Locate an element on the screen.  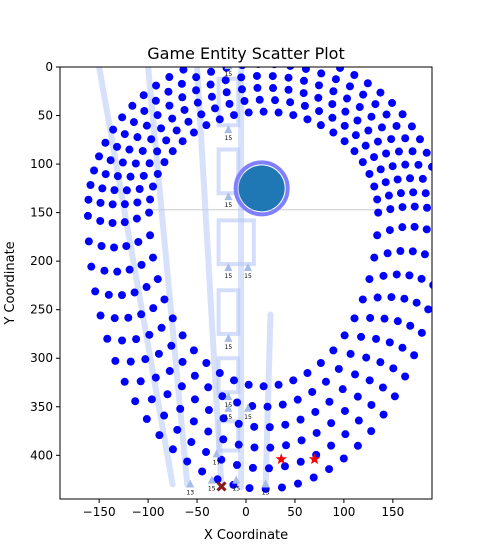
y-tick-label-3: 150 is located at coordinates (41, 213).